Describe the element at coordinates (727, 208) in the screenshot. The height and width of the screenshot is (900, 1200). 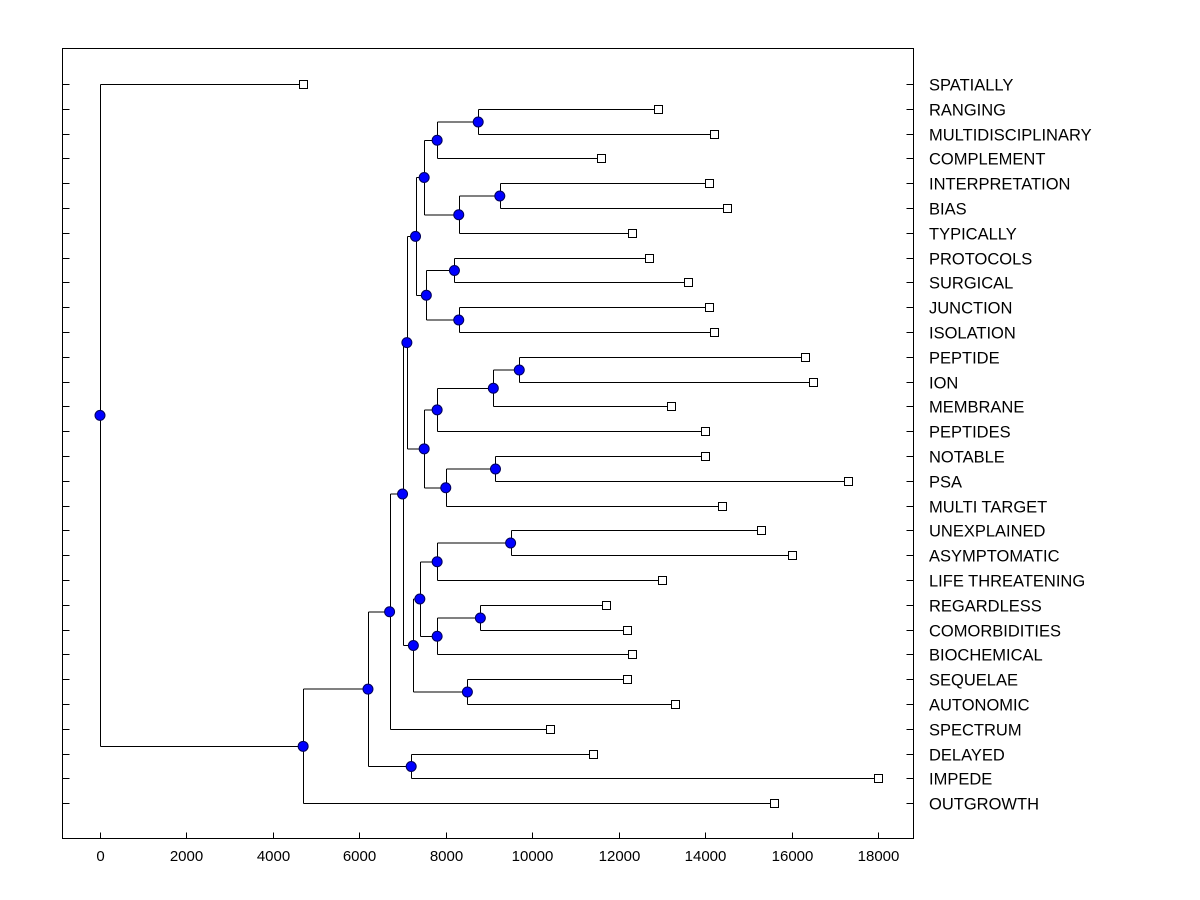
I see `leaf-marker-bias` at that location.